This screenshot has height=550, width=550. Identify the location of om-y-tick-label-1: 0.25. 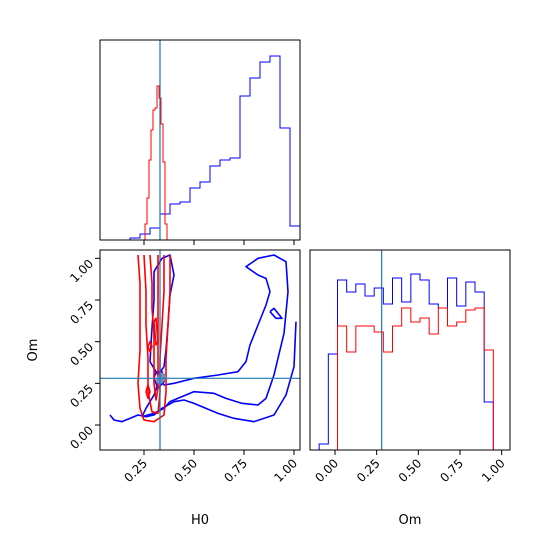
(81, 396).